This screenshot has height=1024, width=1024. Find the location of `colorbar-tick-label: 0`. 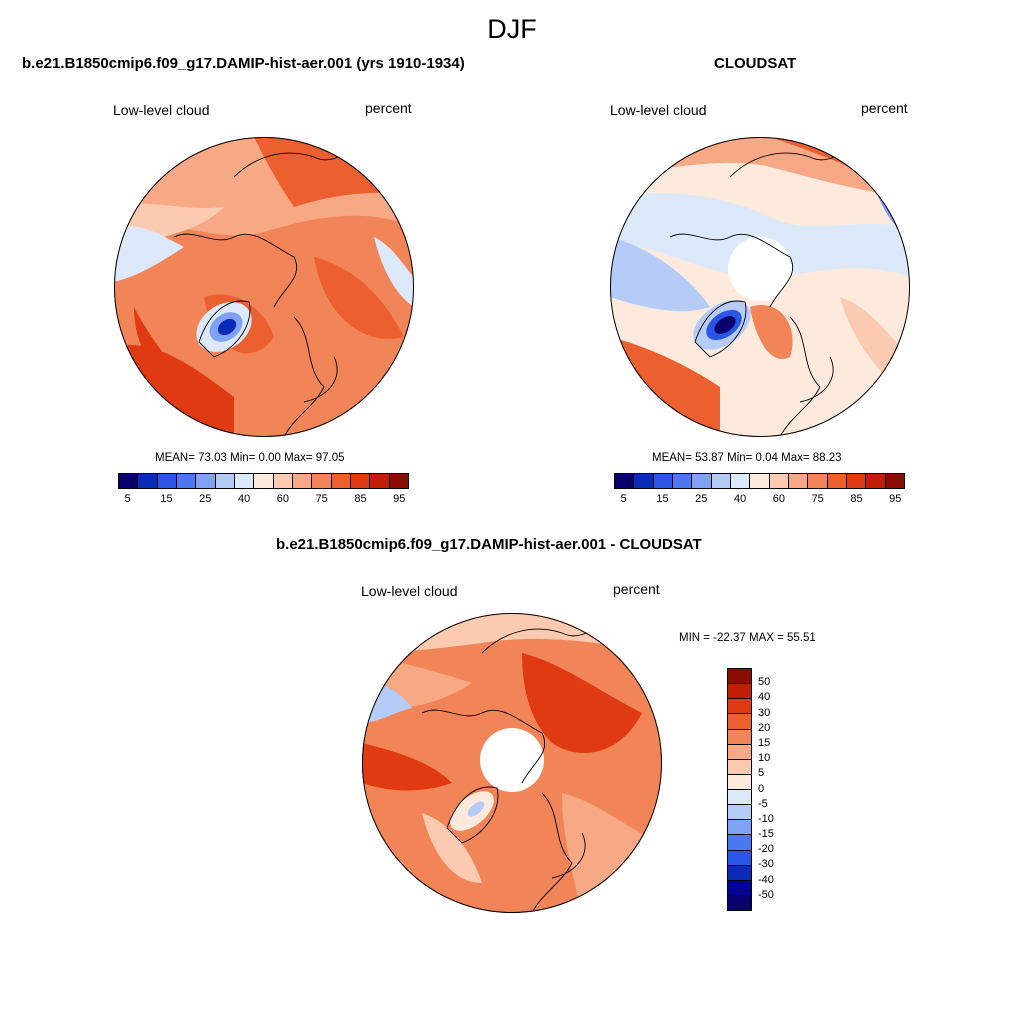

colorbar-tick-label: 0 is located at coordinates (761, 788).